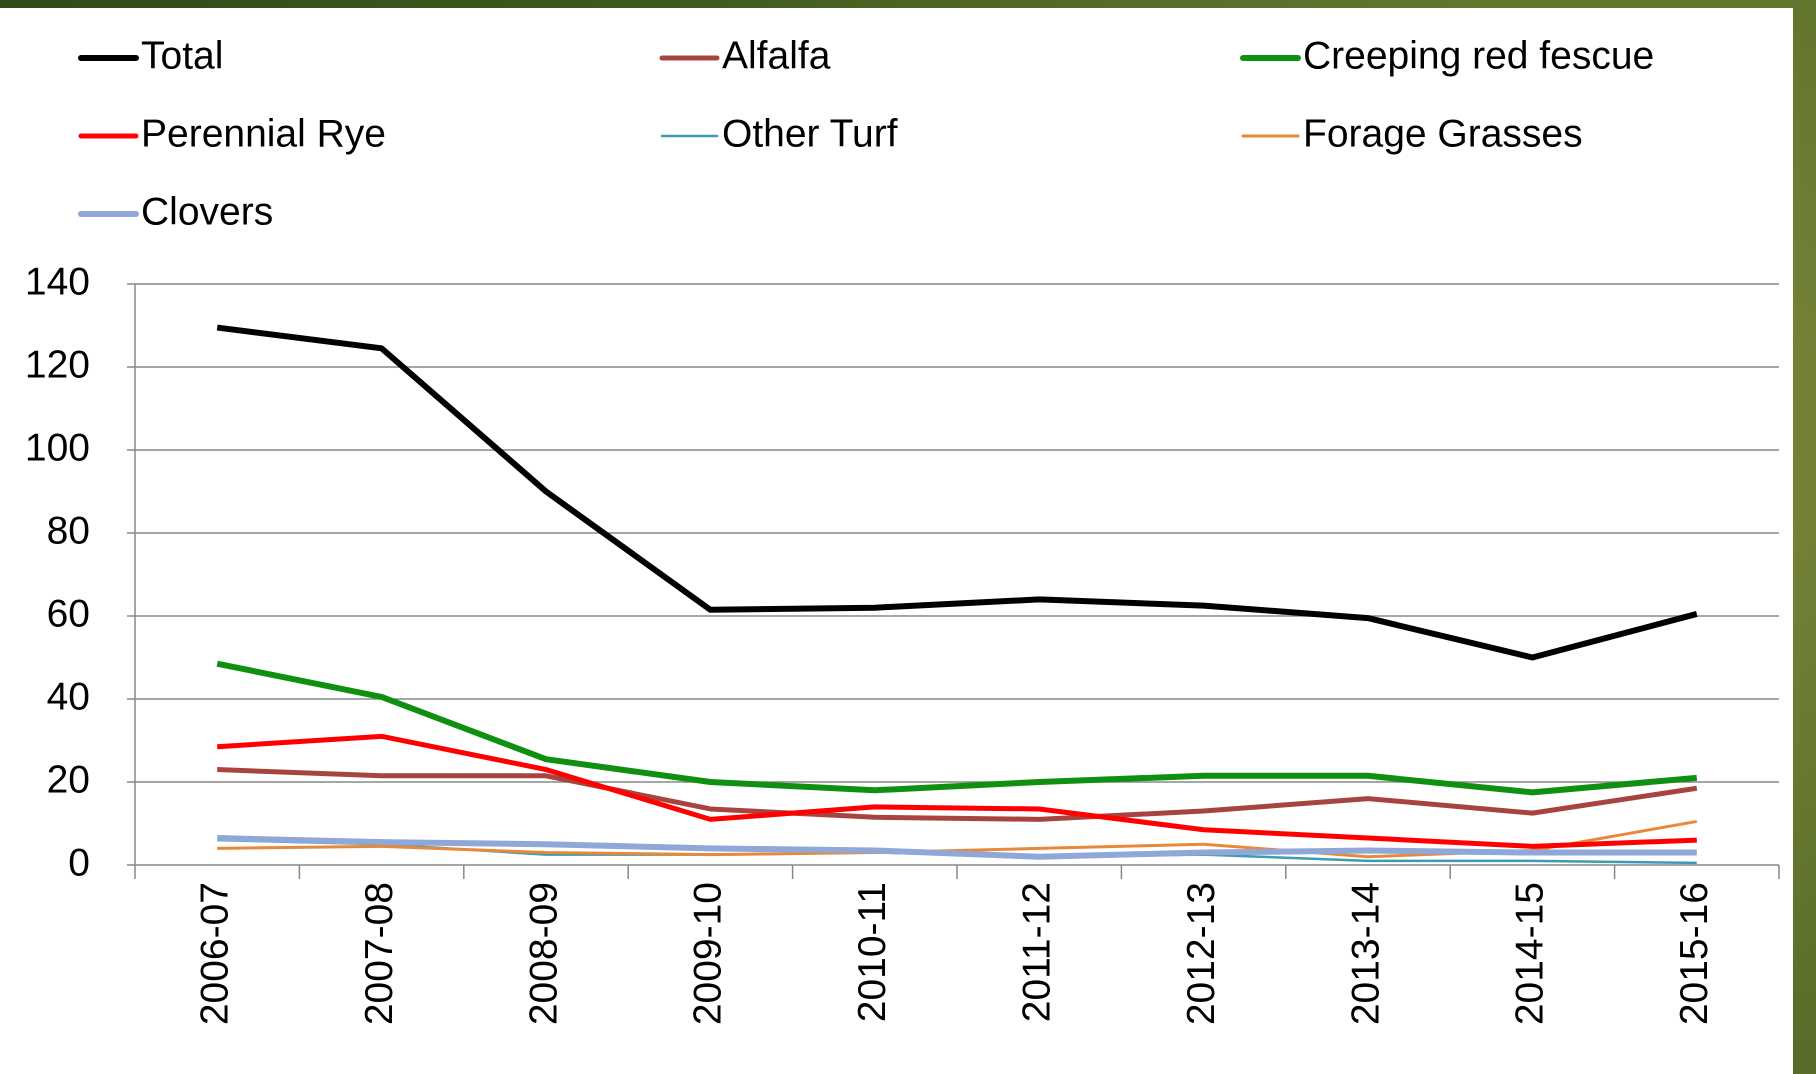 The height and width of the screenshot is (1074, 1816). I want to click on x-tick-label: 2015-16, so click(1694, 953).